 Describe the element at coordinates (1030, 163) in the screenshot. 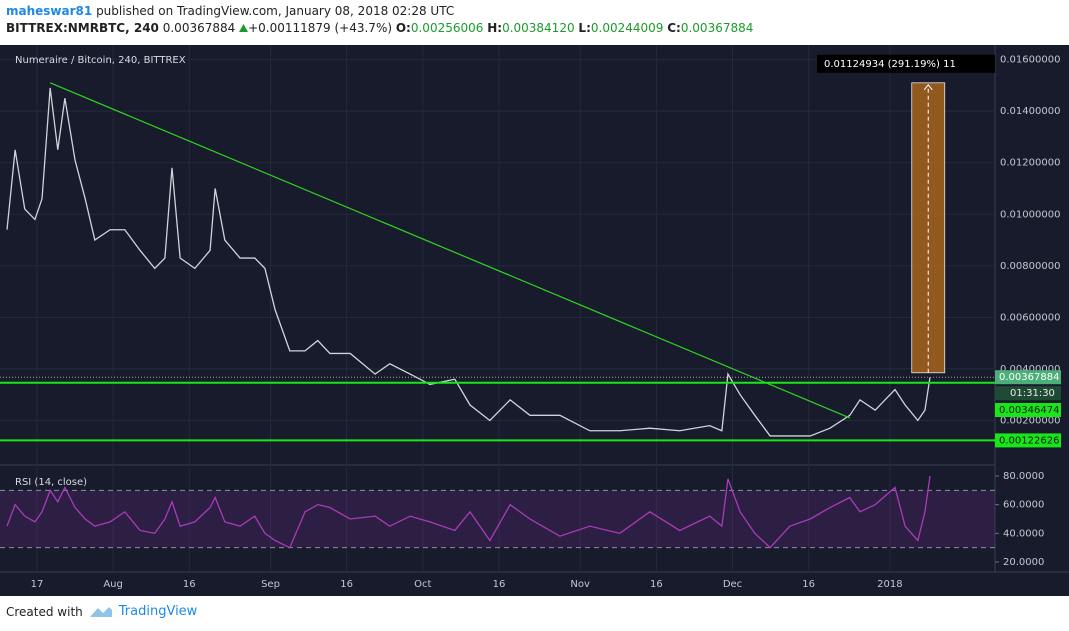

I see `y-tick-label: 0.01200000` at that location.